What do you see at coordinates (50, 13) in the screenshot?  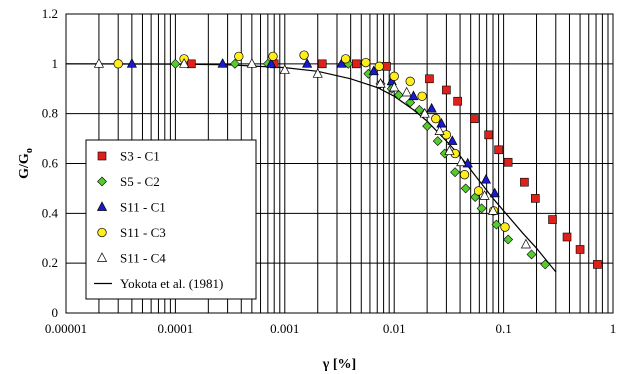 I see `y-tick-label: 1.2` at bounding box center [50, 13].